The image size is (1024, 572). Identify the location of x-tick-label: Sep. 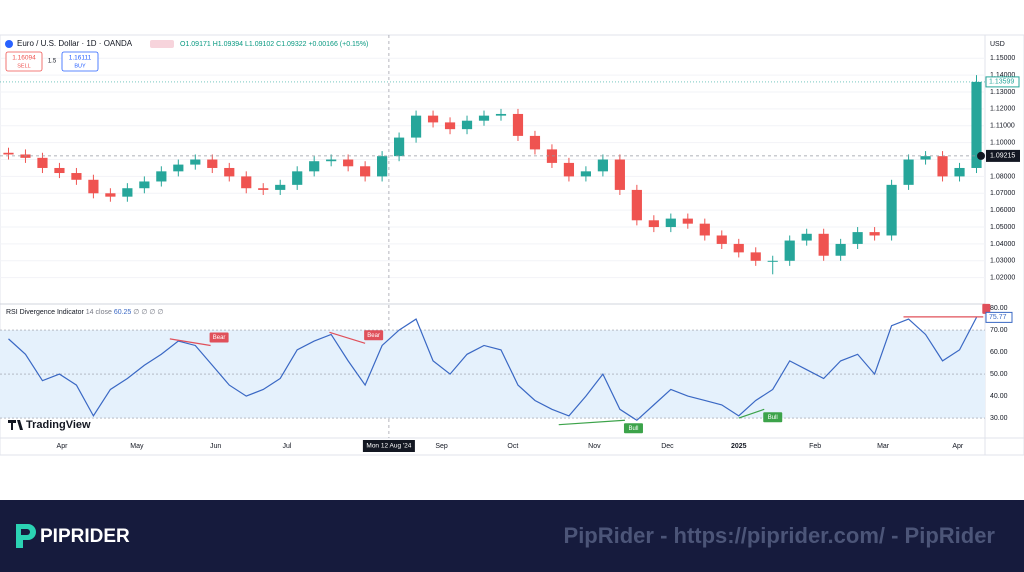
(441, 446).